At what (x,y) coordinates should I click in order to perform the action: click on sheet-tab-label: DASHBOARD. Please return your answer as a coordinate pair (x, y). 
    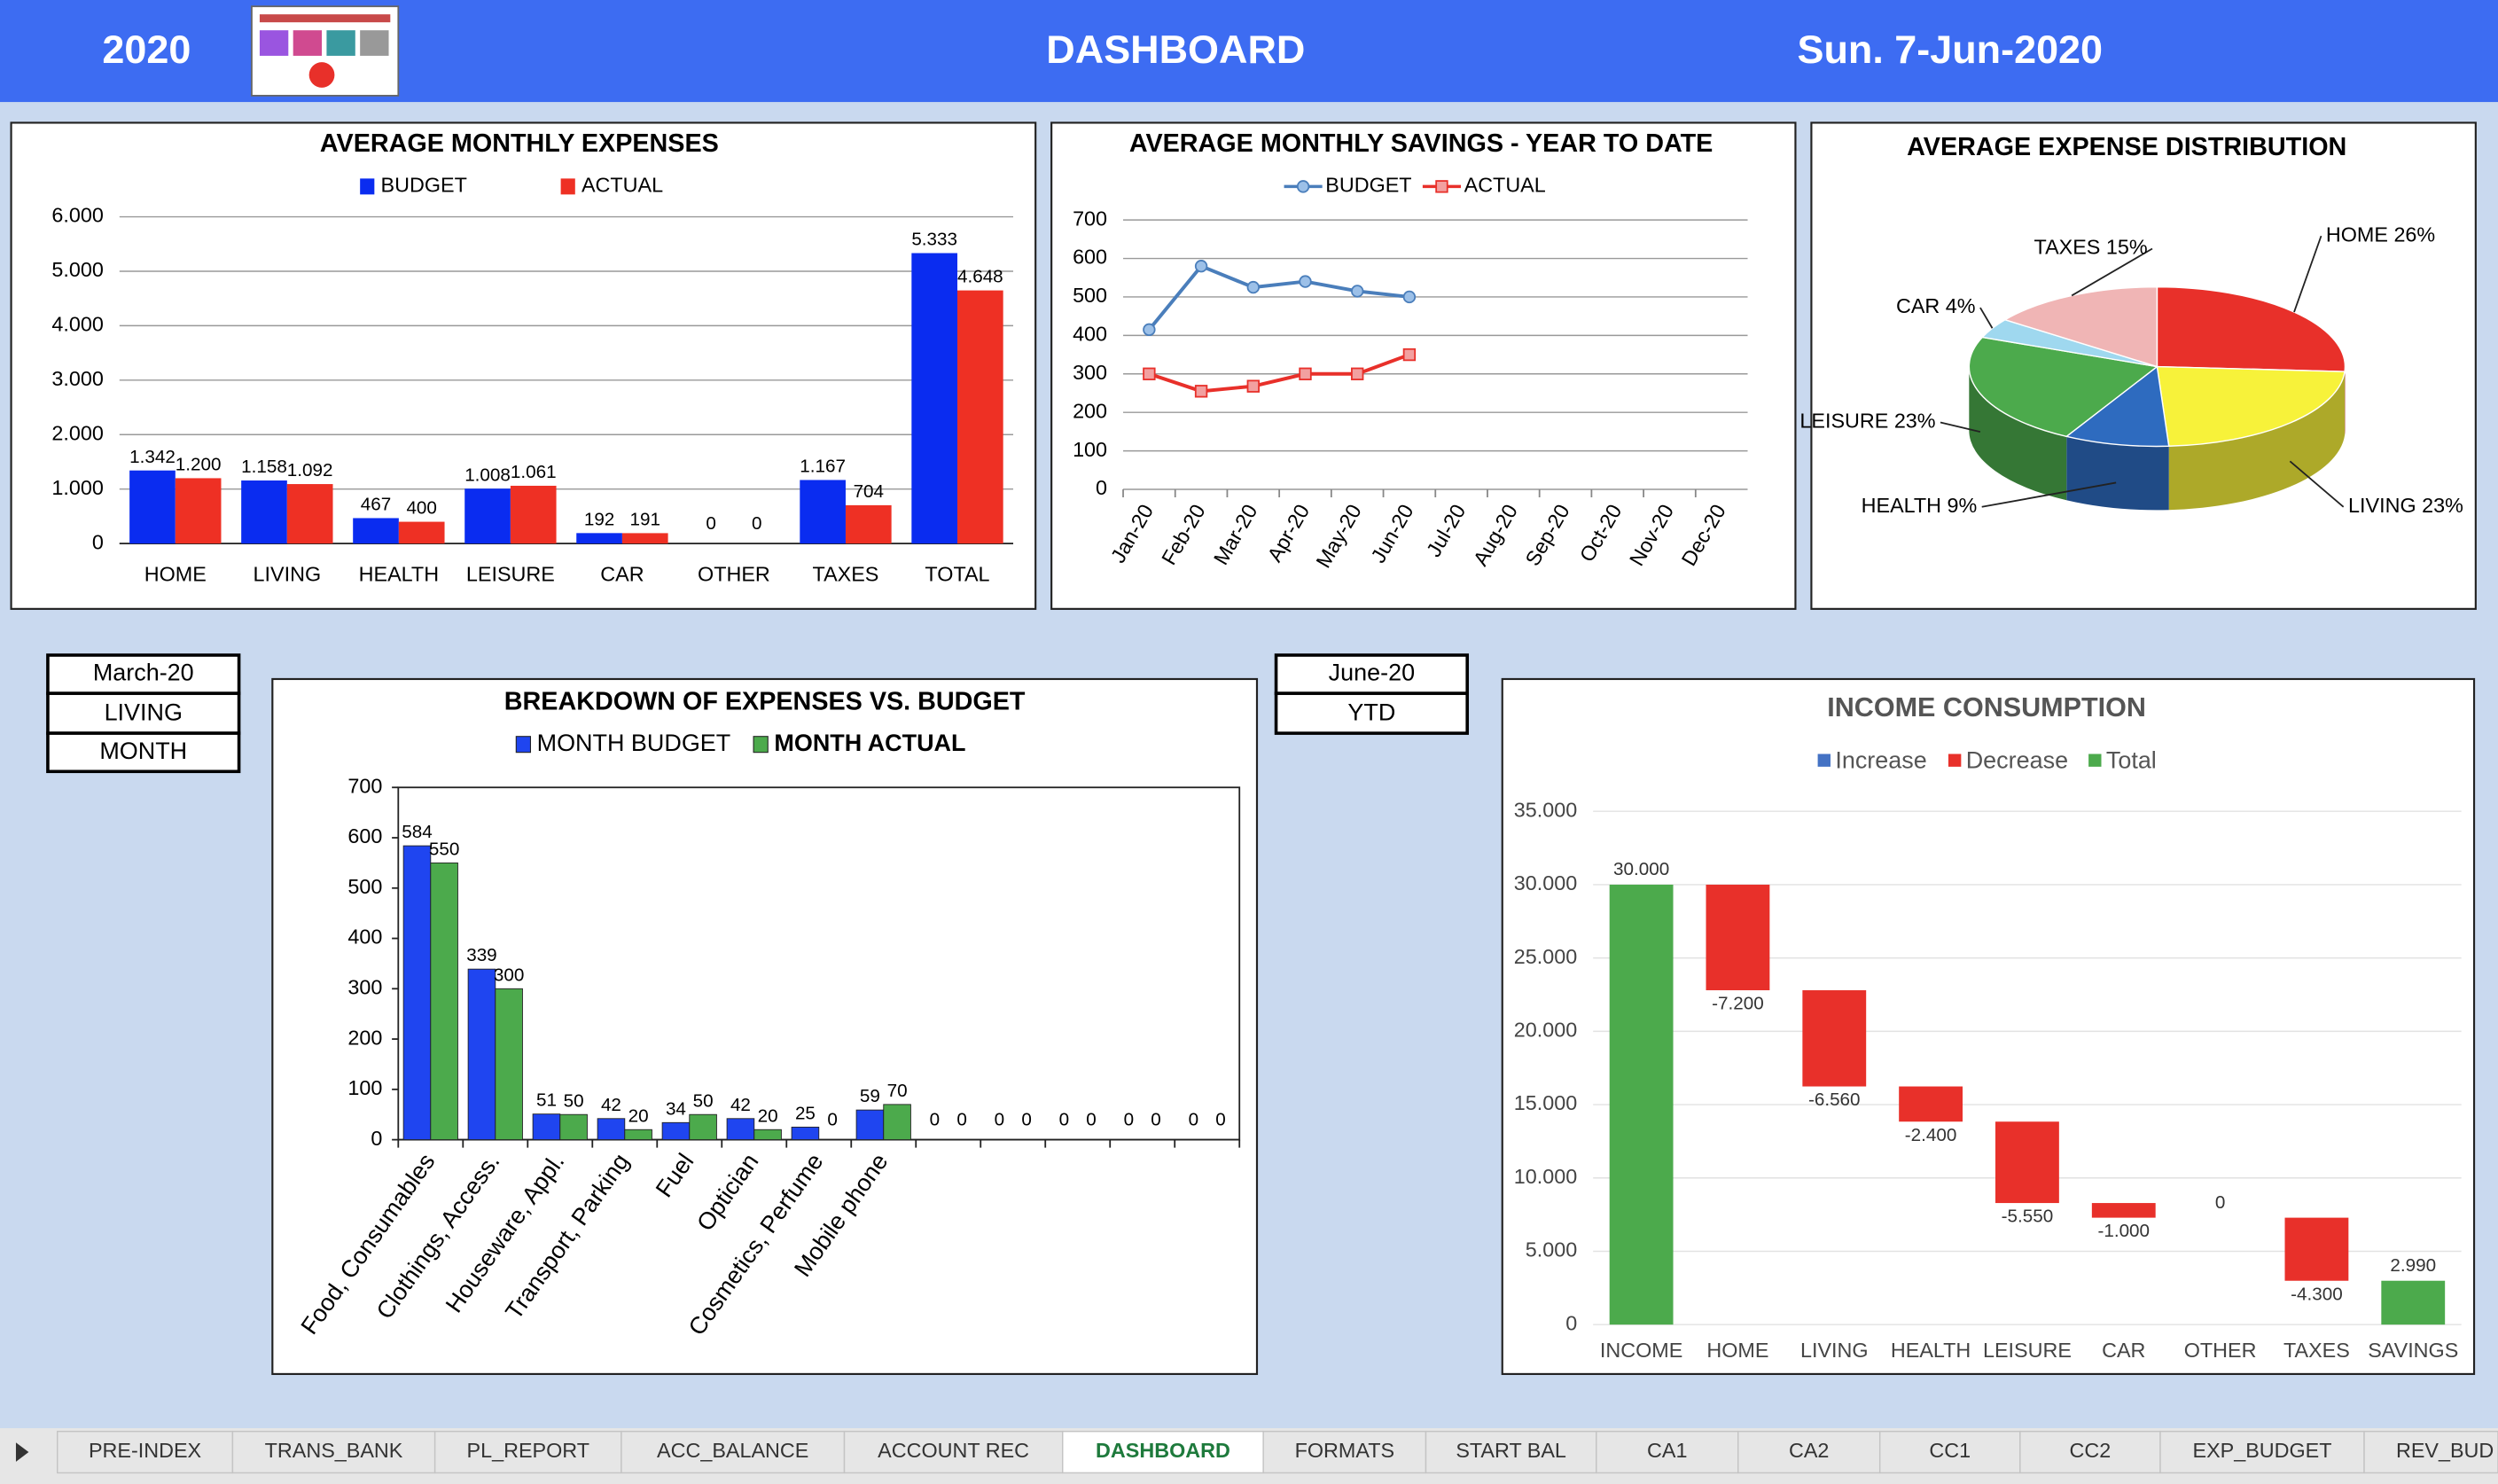
    Looking at the image, I should click on (1163, 1450).